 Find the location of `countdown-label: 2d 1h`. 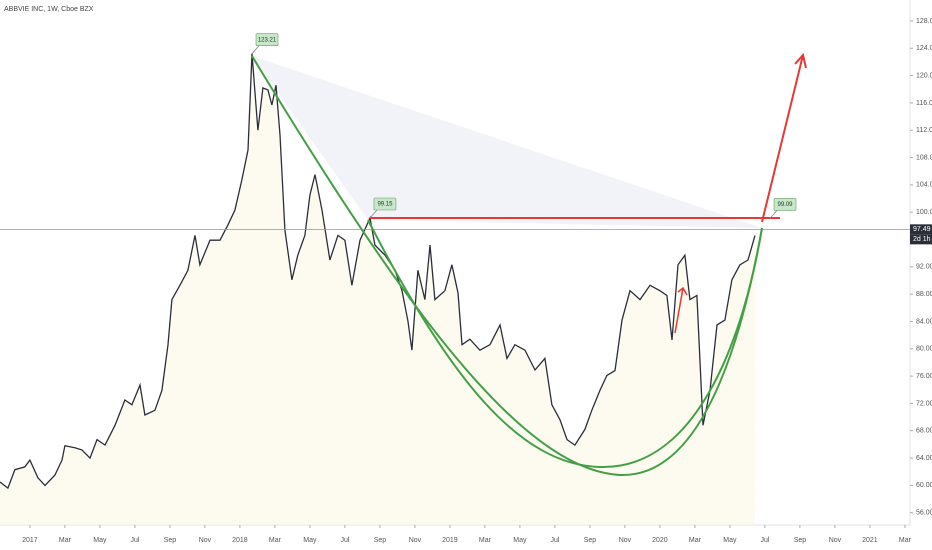

countdown-label: 2d 1h is located at coordinates (922, 239).